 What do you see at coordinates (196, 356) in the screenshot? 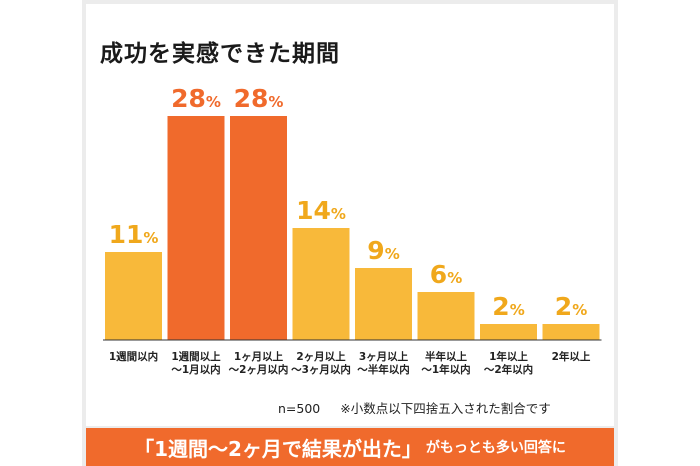
I see `category-label: 1週間以上` at bounding box center [196, 356].